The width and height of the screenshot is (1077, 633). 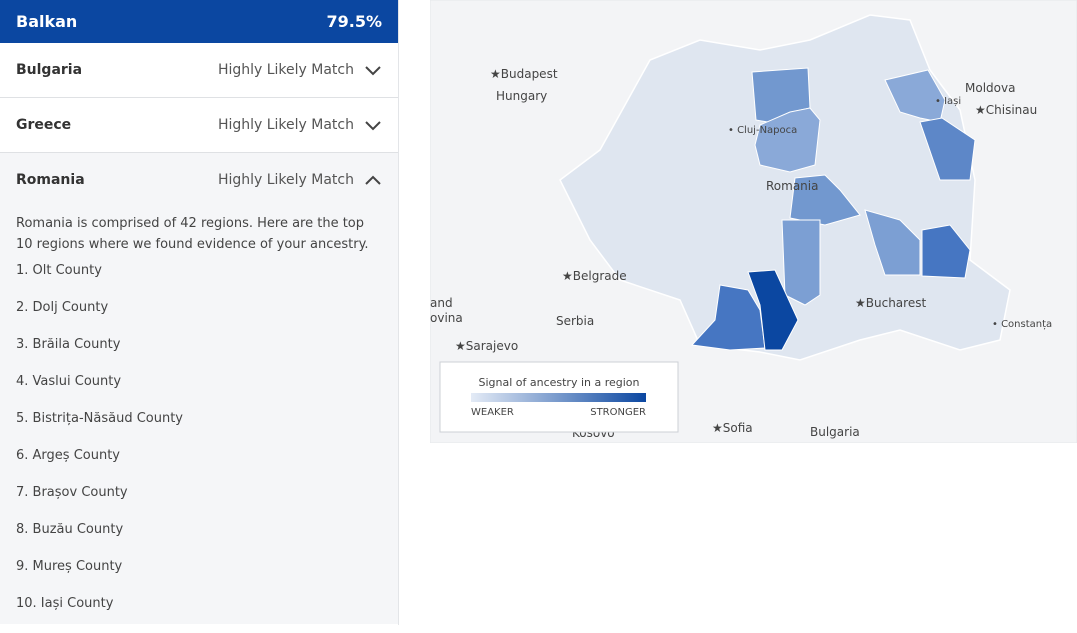 What do you see at coordinates (486, 346) in the screenshot?
I see `map-label: ★Sarajevo` at bounding box center [486, 346].